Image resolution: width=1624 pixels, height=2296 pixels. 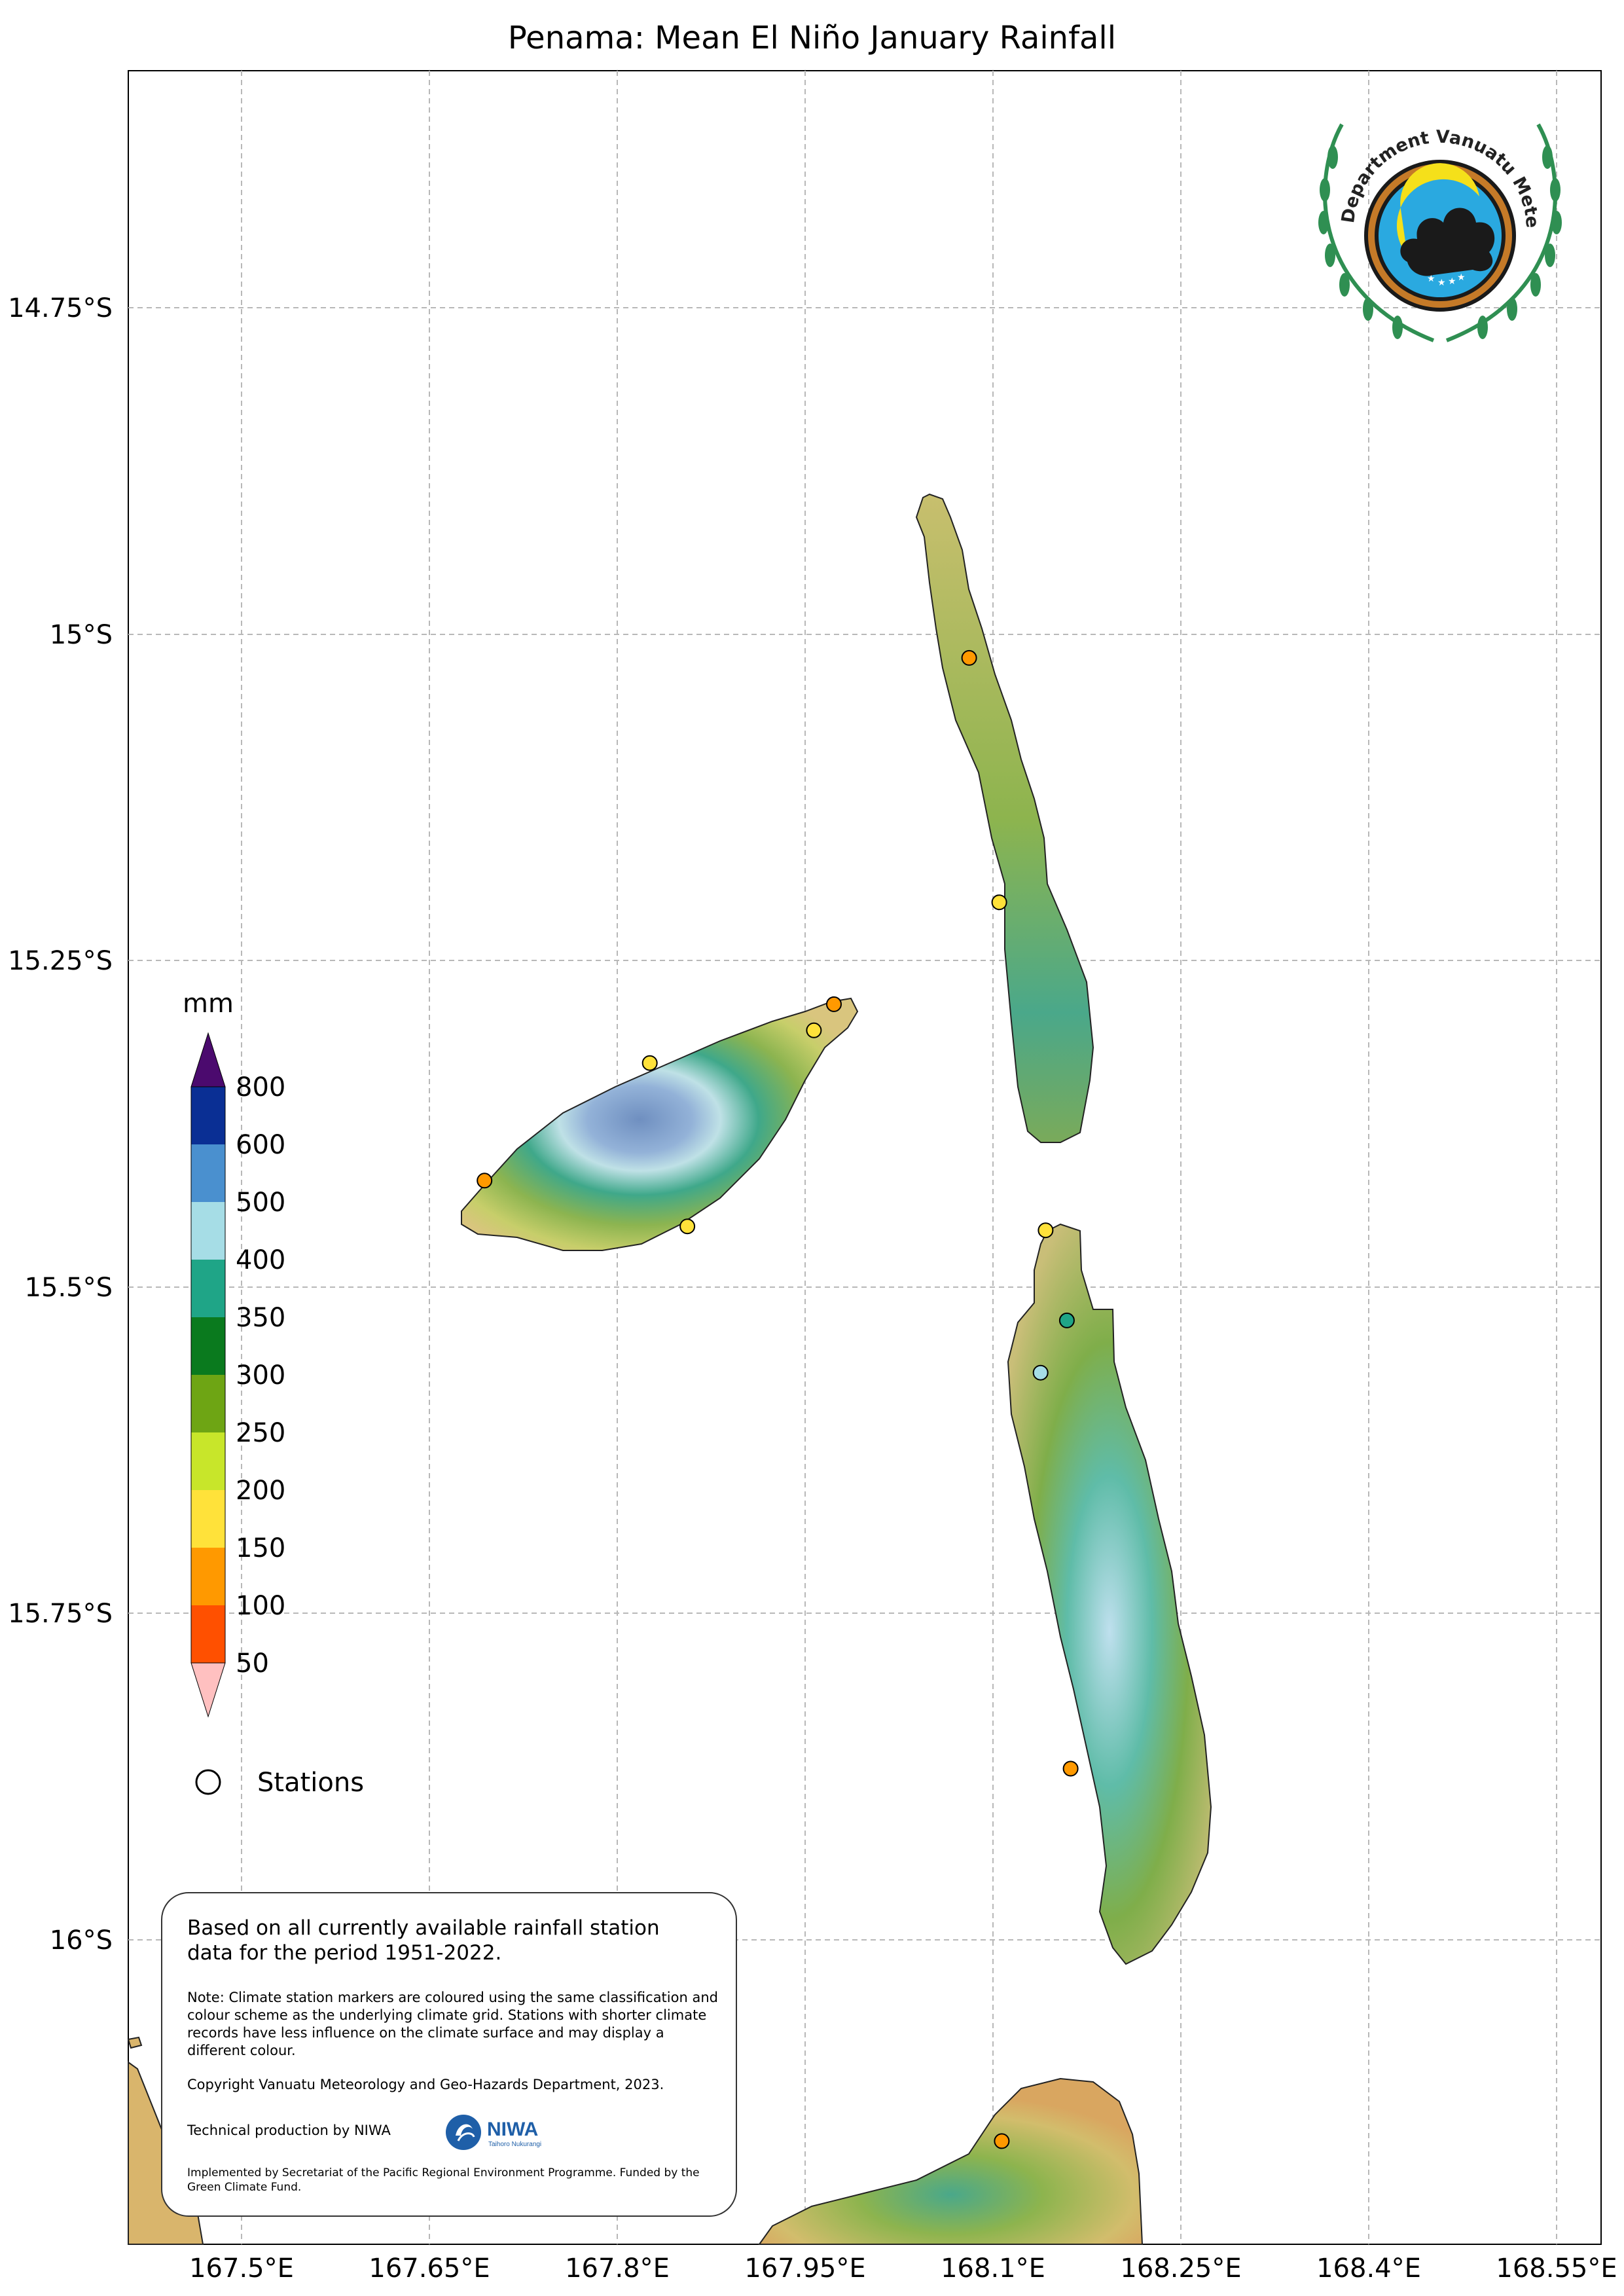 What do you see at coordinates (1180, 2268) in the screenshot?
I see `lon-label-6: 168.25°E` at bounding box center [1180, 2268].